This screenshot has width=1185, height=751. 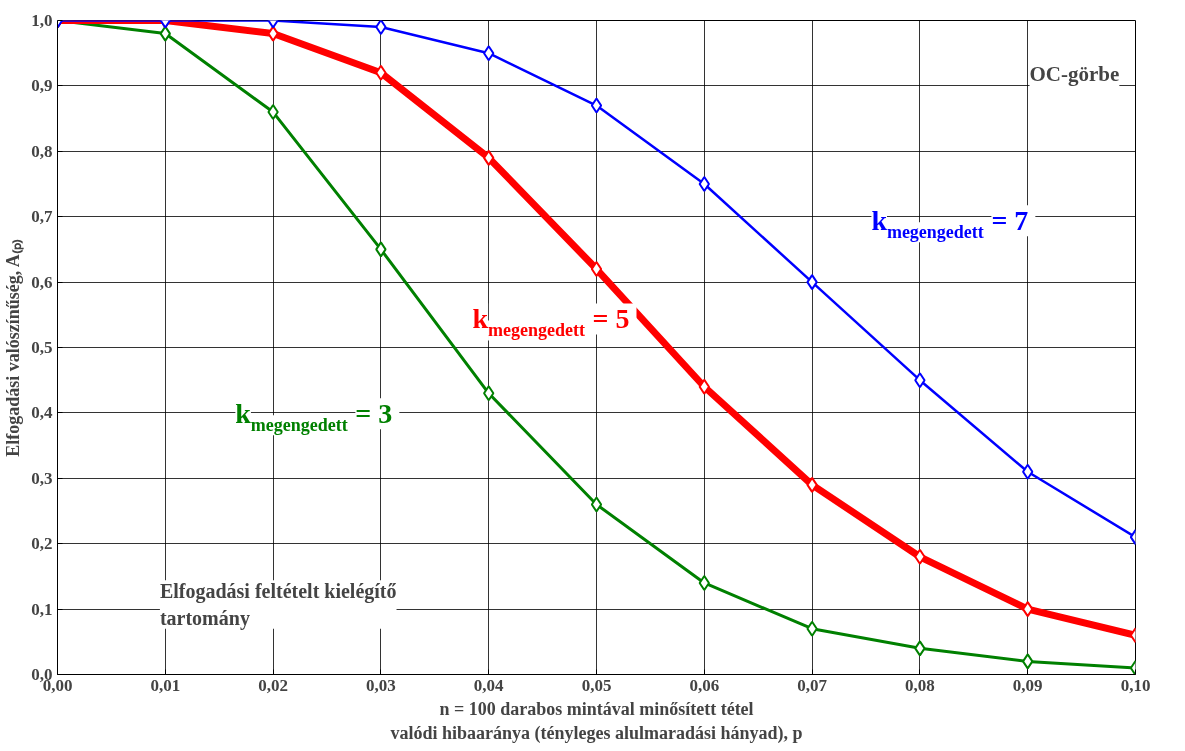 What do you see at coordinates (278, 605) in the screenshot?
I see `annotation: Elfogadási feltételt kielégítő tartomány` at bounding box center [278, 605].